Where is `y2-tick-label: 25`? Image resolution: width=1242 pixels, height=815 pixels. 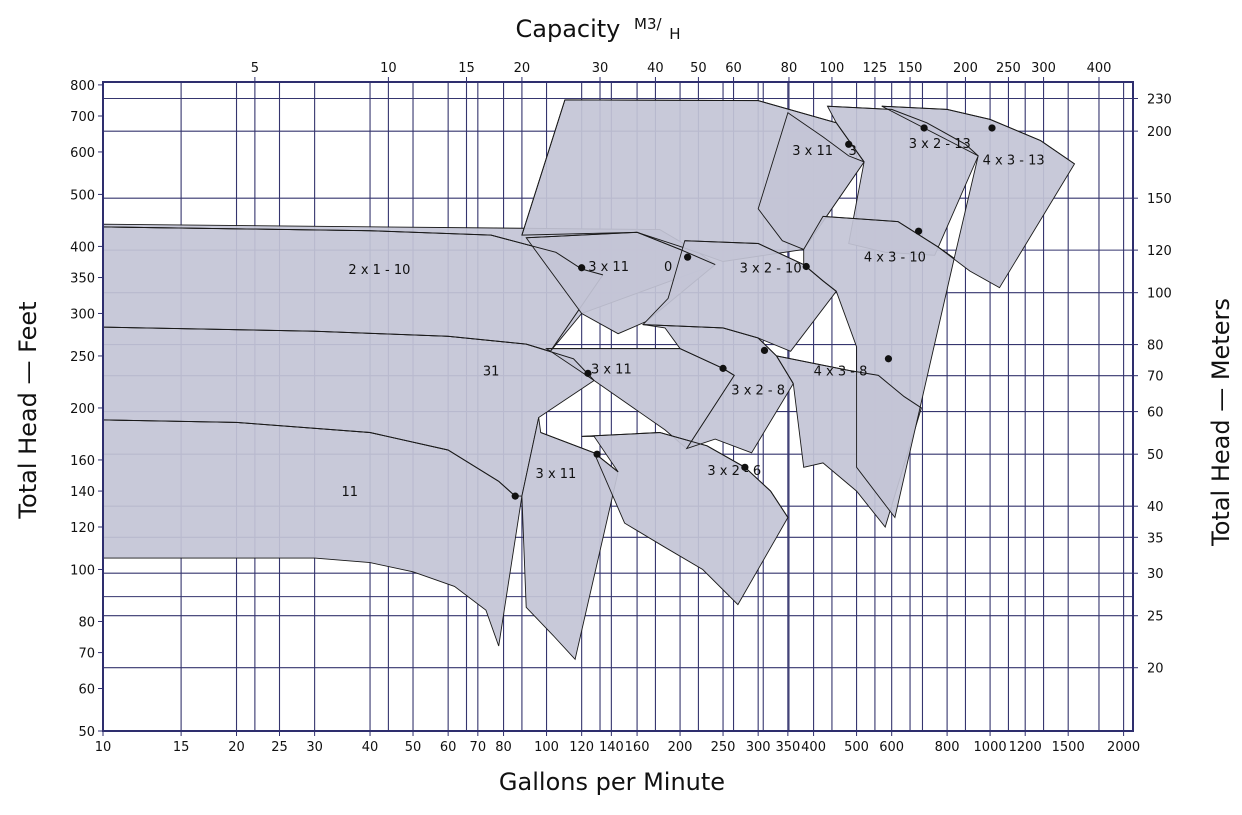
y2-tick-label: 25 is located at coordinates (1155, 617).